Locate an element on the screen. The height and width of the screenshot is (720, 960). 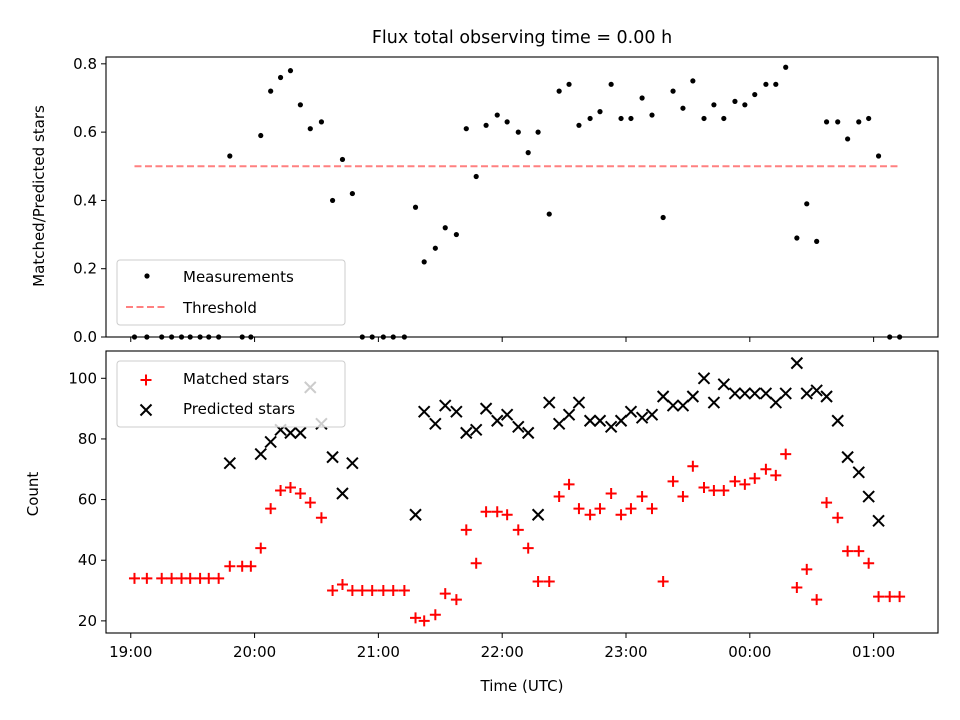
threshold-legend-label: Threshold is located at coordinates (219, 308).